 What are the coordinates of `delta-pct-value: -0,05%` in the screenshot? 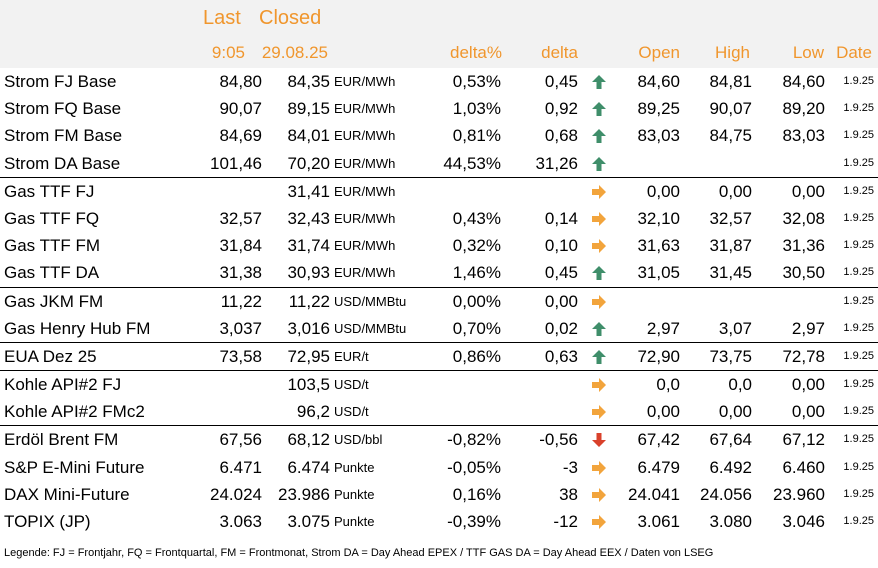 It's located at (474, 467).